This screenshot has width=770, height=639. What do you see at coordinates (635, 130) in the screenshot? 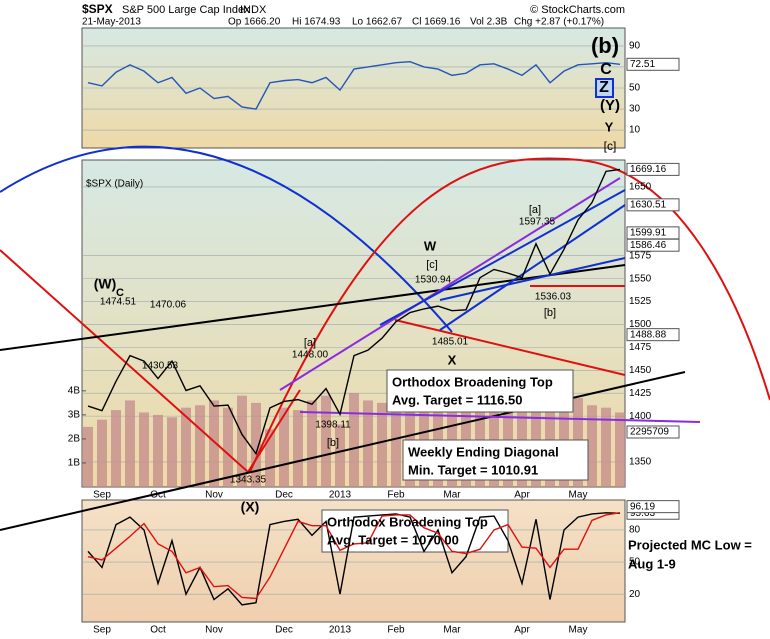
I see `y-tick-label: 10` at bounding box center [635, 130].